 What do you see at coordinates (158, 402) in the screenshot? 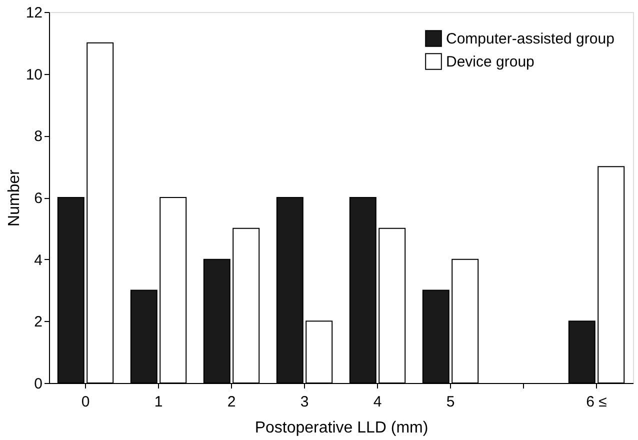
I see `x-tick-label: 1` at bounding box center [158, 402].